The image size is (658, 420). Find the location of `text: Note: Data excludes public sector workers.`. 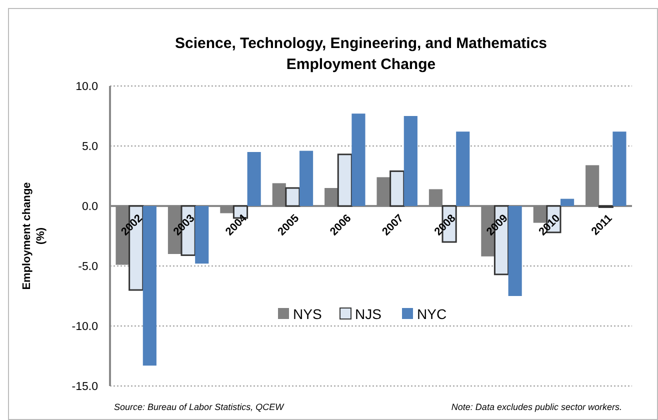

text: Note: Data excludes public sector workers. is located at coordinates (536, 407).